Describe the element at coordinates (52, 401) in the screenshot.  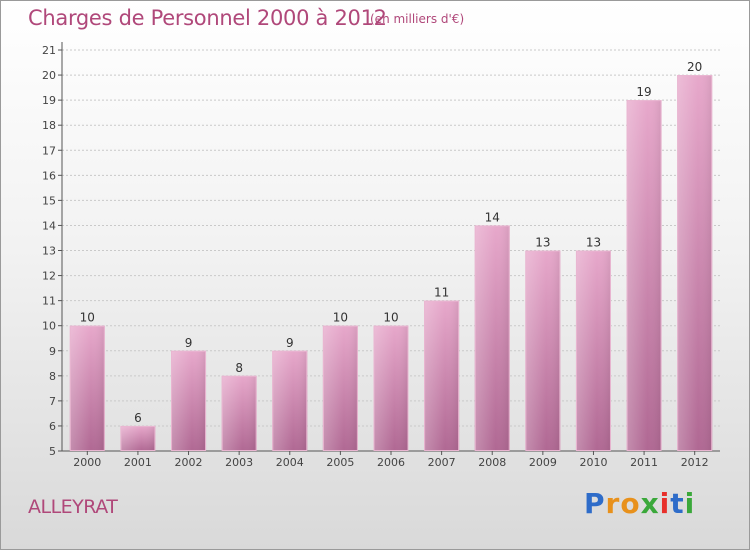
I see `y-tick-label: 7` at that location.